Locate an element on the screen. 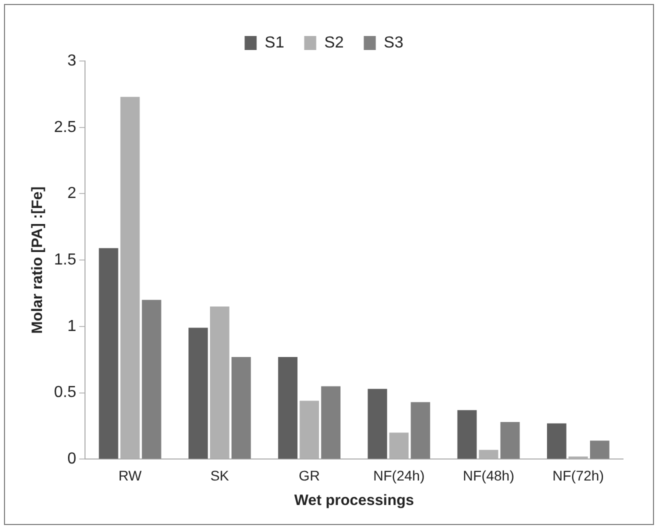 Image resolution: width=660 pixels, height=531 pixels. y-tick-label: 1 is located at coordinates (71, 326).